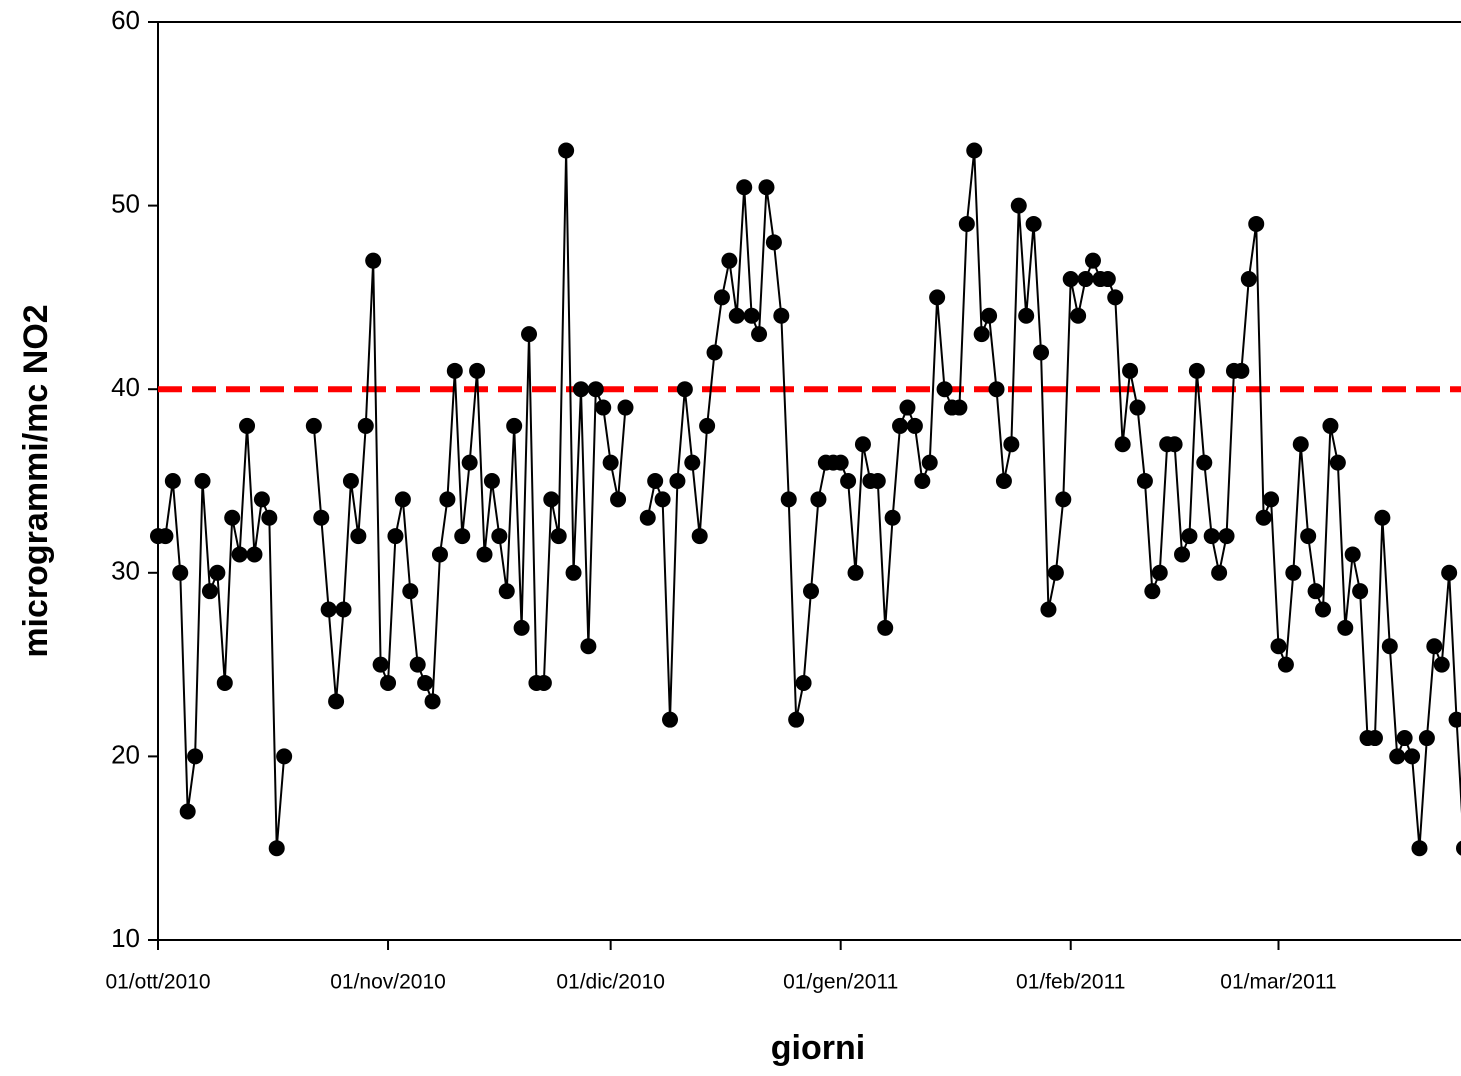 The image size is (1461, 1076). What do you see at coordinates (818, 1048) in the screenshot?
I see `x-axis-label: giorni` at bounding box center [818, 1048].